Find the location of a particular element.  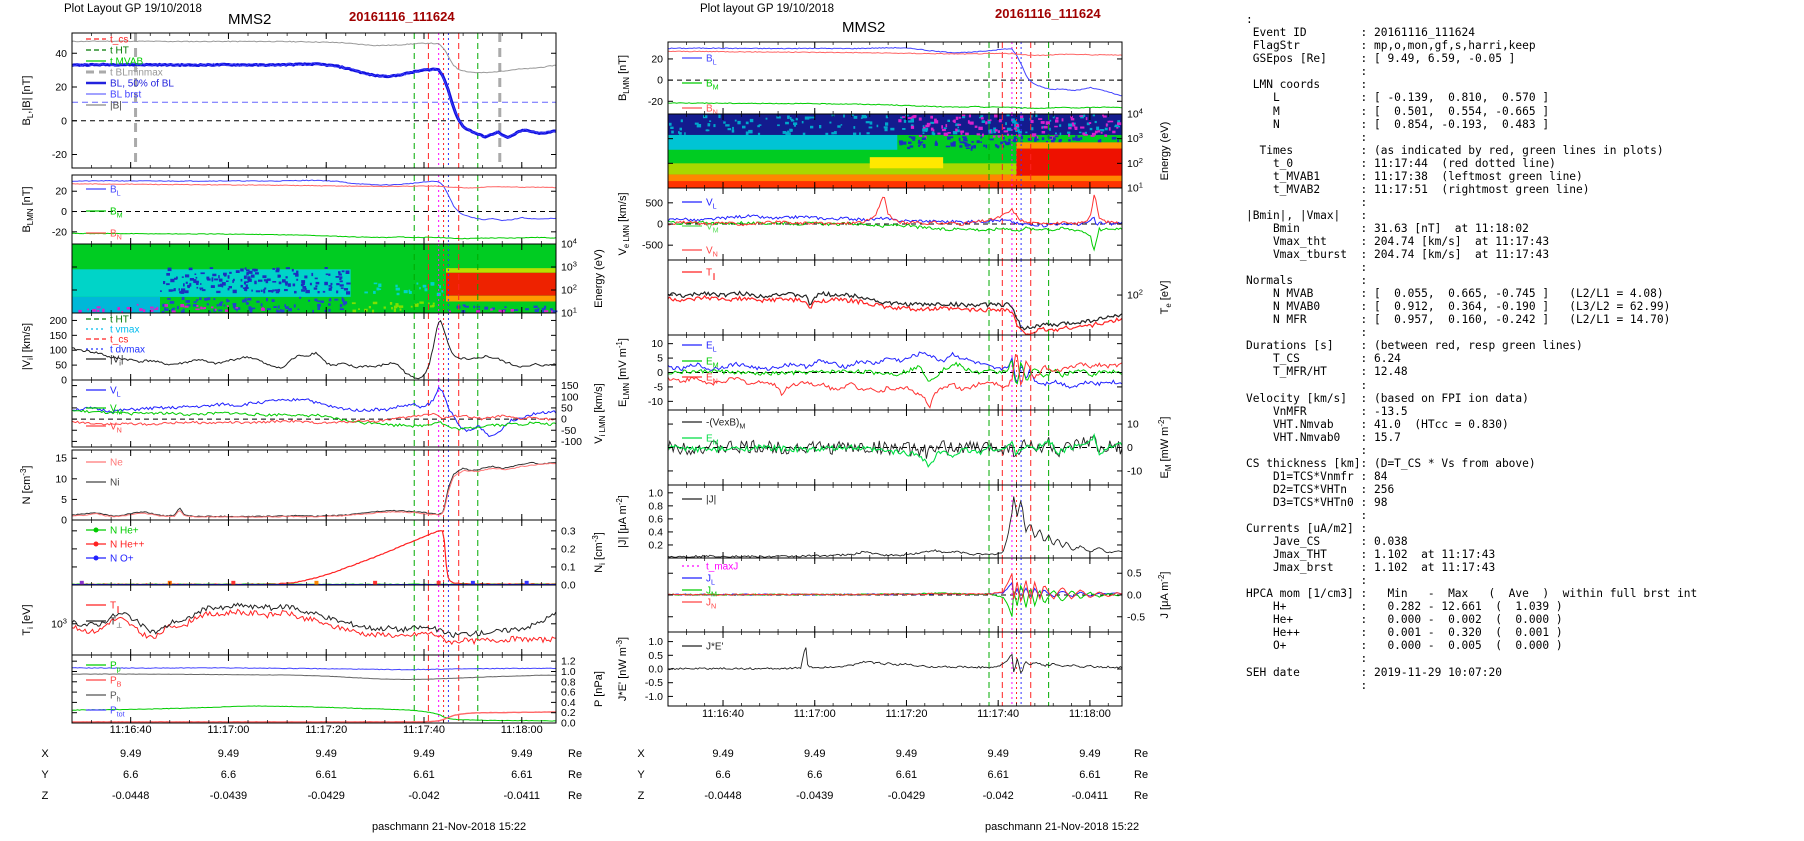

left-coord-value: 6.6 is located at coordinates (228, 775).